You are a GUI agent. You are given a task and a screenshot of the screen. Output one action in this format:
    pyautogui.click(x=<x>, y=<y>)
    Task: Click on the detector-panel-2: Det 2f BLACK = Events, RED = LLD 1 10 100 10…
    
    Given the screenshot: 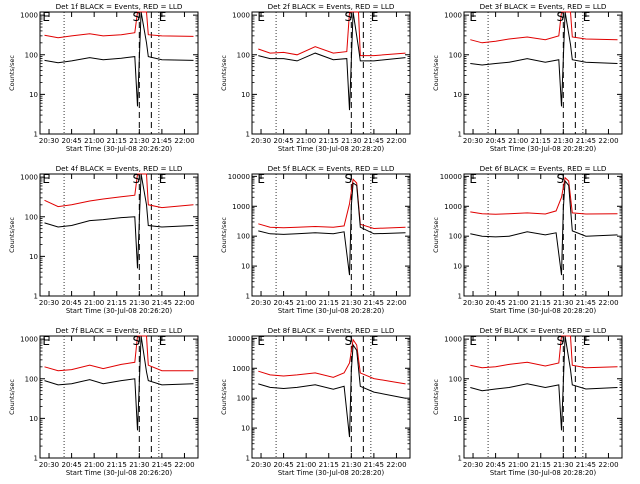 What is the action you would take?
    pyautogui.click(x=315, y=77)
    